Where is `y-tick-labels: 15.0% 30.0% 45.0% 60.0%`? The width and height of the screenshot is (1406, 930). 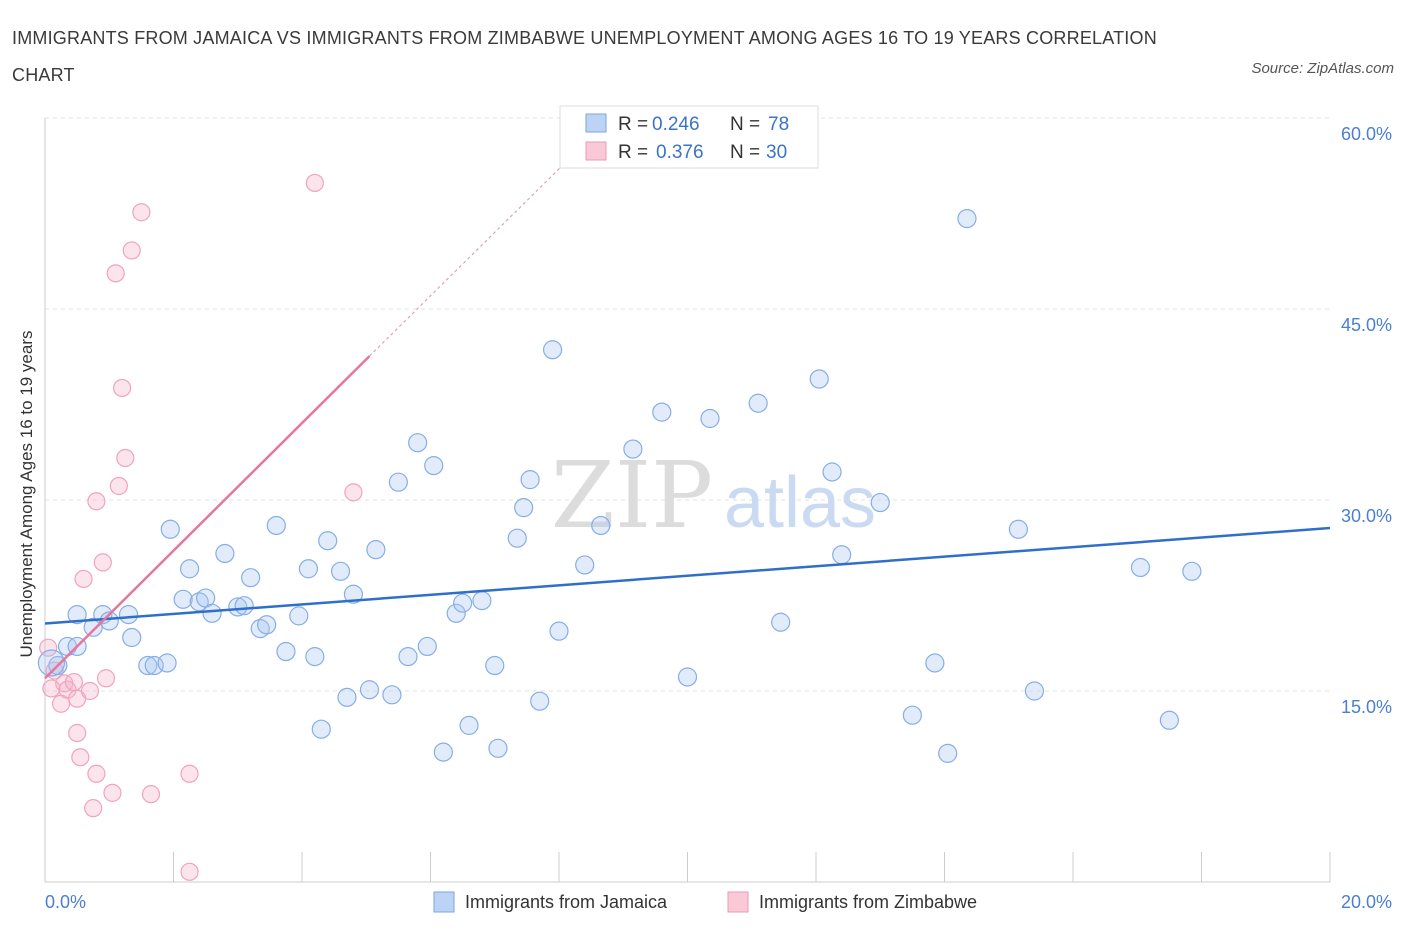 y-tick-labels: 15.0% 30.0% 45.0% 60.0% is located at coordinates (1366, 420).